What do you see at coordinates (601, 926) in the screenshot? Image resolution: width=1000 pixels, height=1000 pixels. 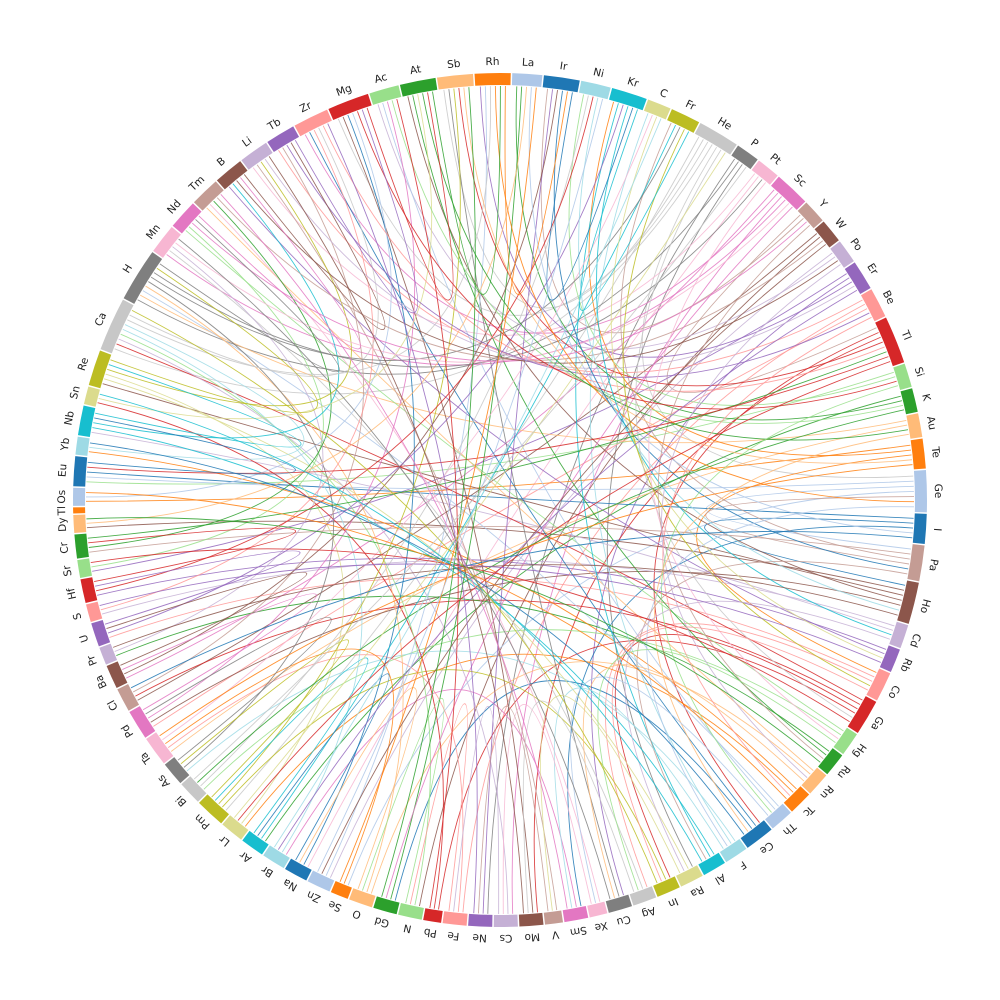 I see `node-label-xe: Xe` at bounding box center [601, 926].